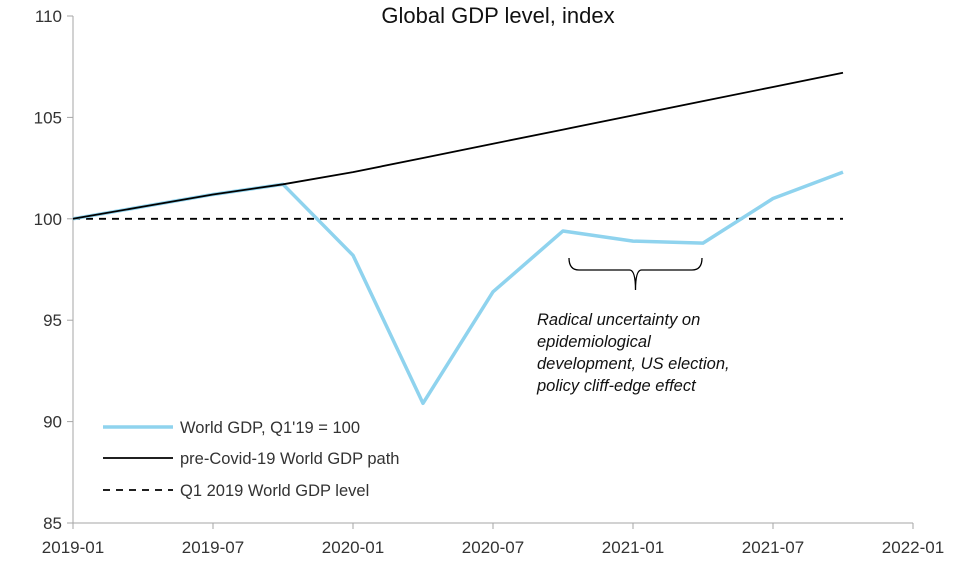 The image size is (968, 571). Describe the element at coordinates (497, 15) in the screenshot. I see `chart-title: Global GDP level, index` at that location.